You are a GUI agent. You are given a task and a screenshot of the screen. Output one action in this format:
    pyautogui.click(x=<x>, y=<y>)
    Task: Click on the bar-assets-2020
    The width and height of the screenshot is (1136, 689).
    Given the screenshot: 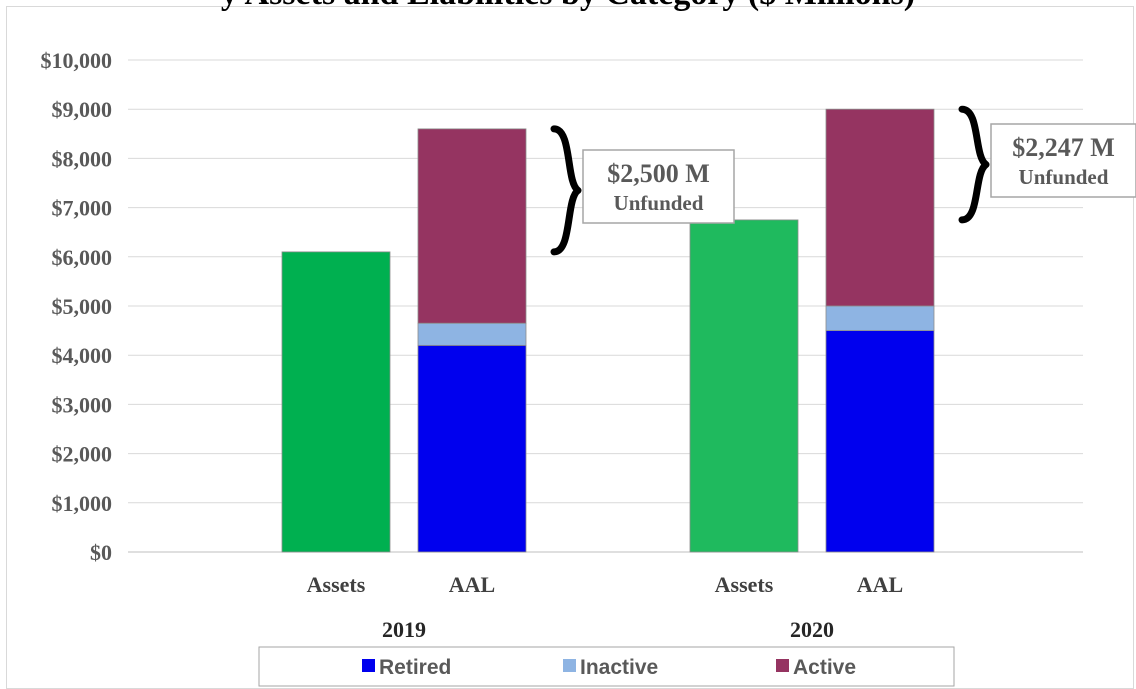 What is the action you would take?
    pyautogui.click(x=744, y=386)
    